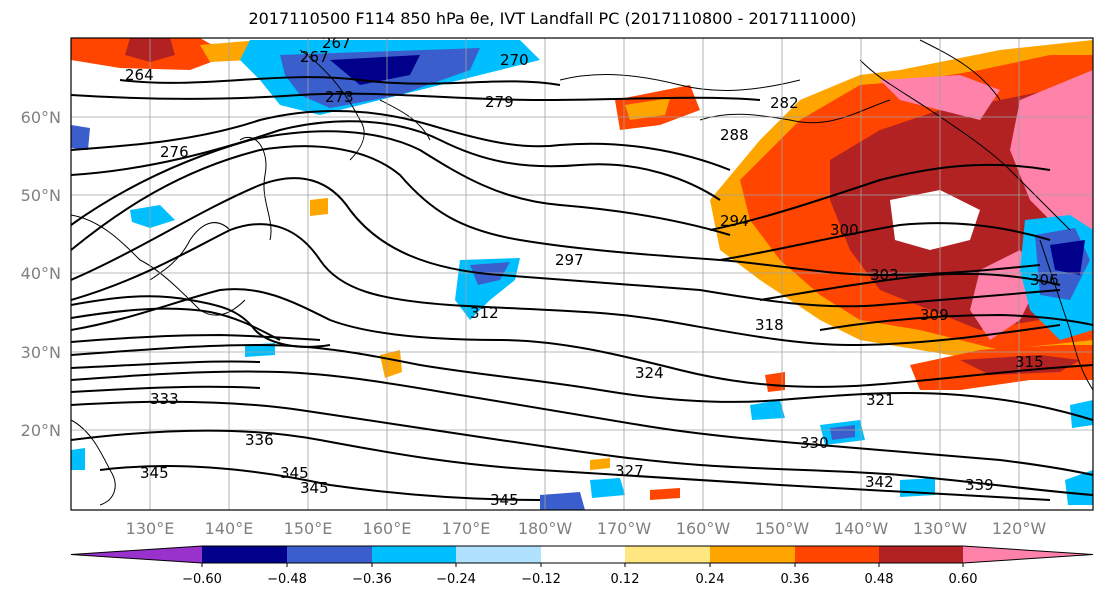 Image resolution: width=1105 pixels, height=603 pixels. What do you see at coordinates (625, 579) in the screenshot?
I see `colorbar-tick-label: 0.12` at bounding box center [625, 579].